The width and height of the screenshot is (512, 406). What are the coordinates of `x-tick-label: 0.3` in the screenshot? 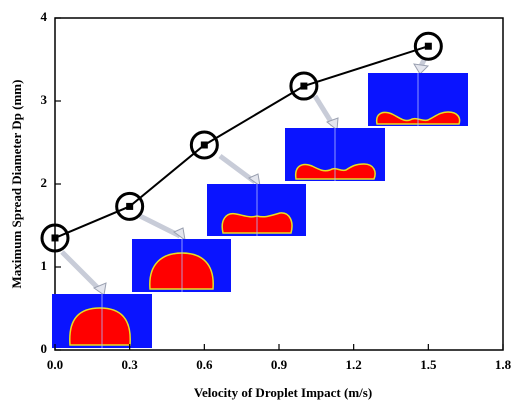 It's located at (130, 364).